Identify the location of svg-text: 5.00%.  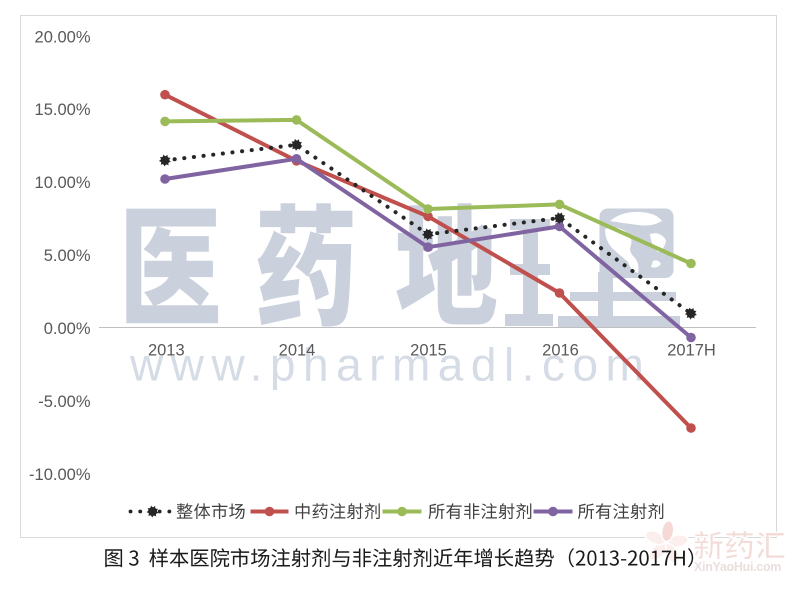
(67, 256).